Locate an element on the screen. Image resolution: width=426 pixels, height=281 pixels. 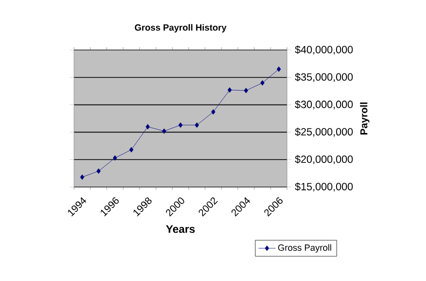
chart-title: Gross Payroll History is located at coordinates (180, 28).